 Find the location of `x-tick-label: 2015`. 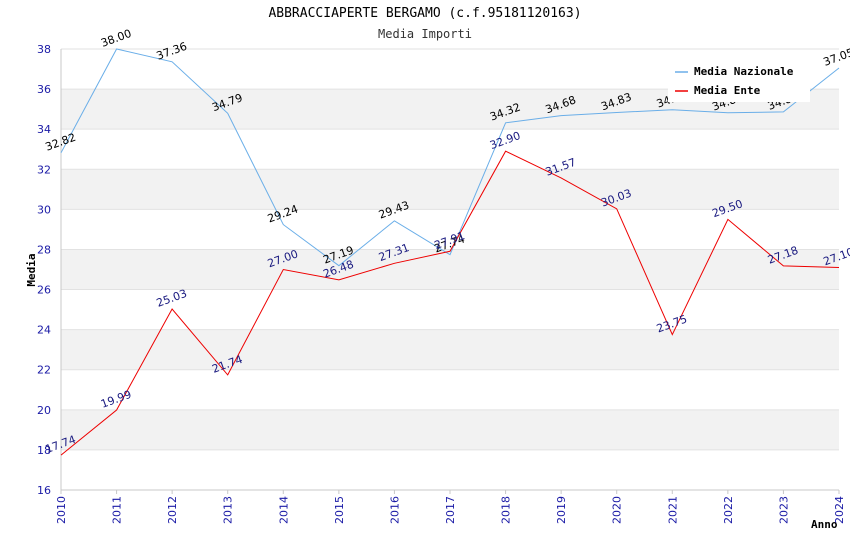

x-tick-label: 2015 is located at coordinates (339, 510).